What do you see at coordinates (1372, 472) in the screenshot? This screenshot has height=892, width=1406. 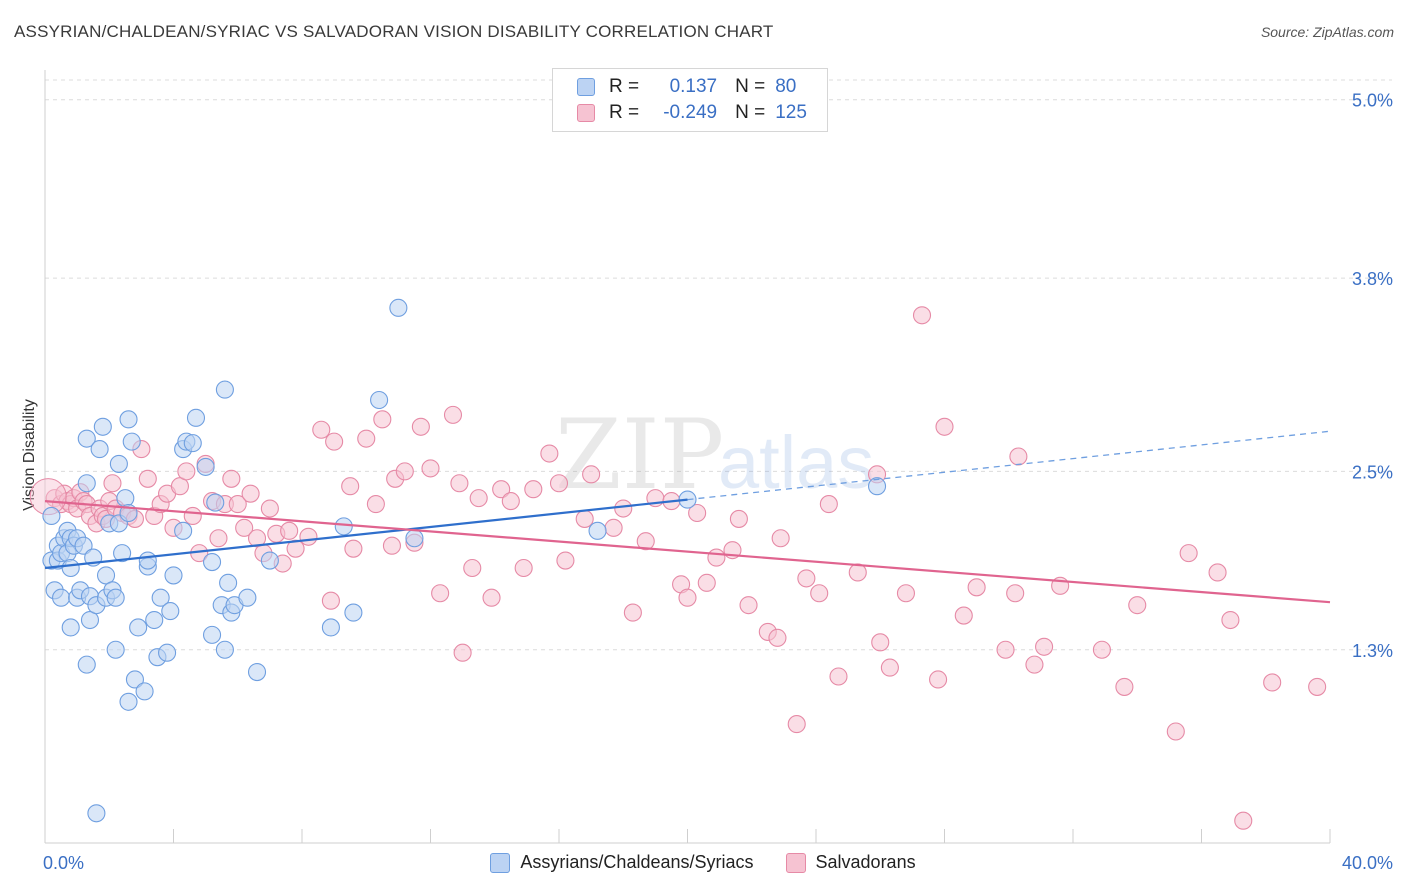 I see `y-tick-label-1: 2.5%` at bounding box center [1372, 472].